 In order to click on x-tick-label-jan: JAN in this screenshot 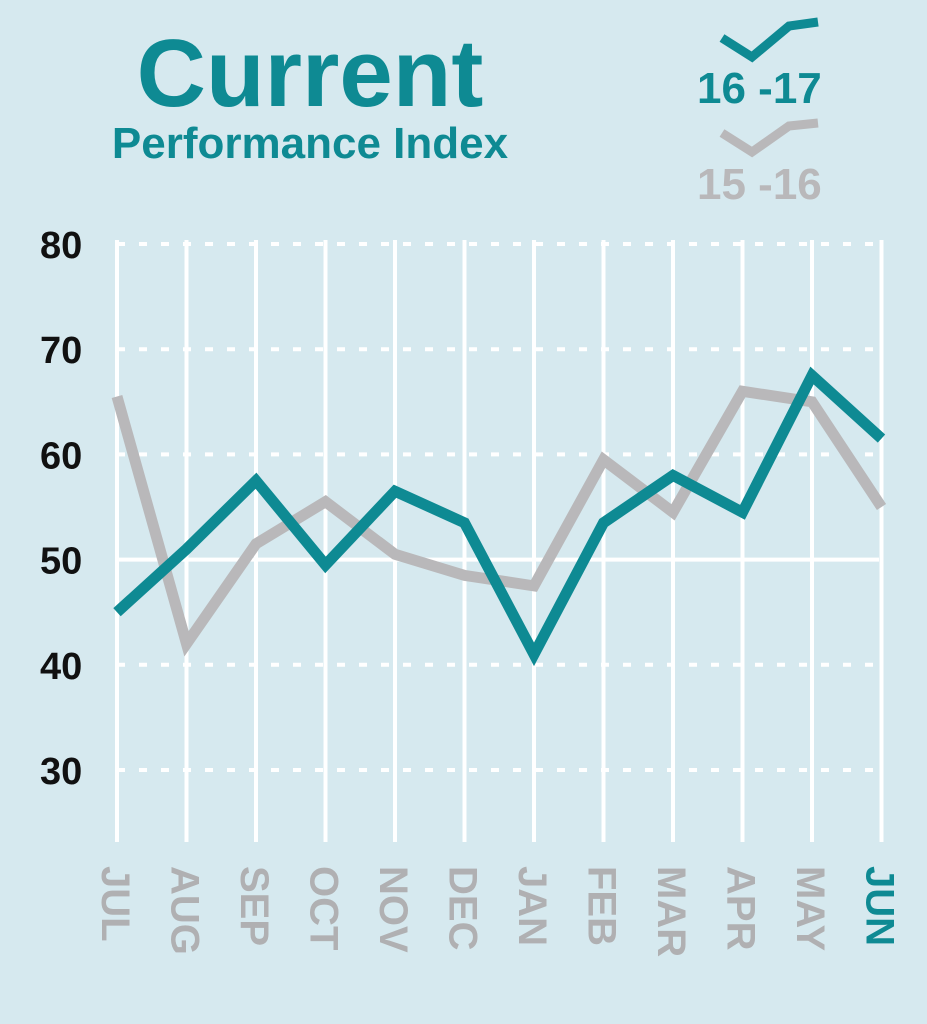, I will do `click(532, 906)`.